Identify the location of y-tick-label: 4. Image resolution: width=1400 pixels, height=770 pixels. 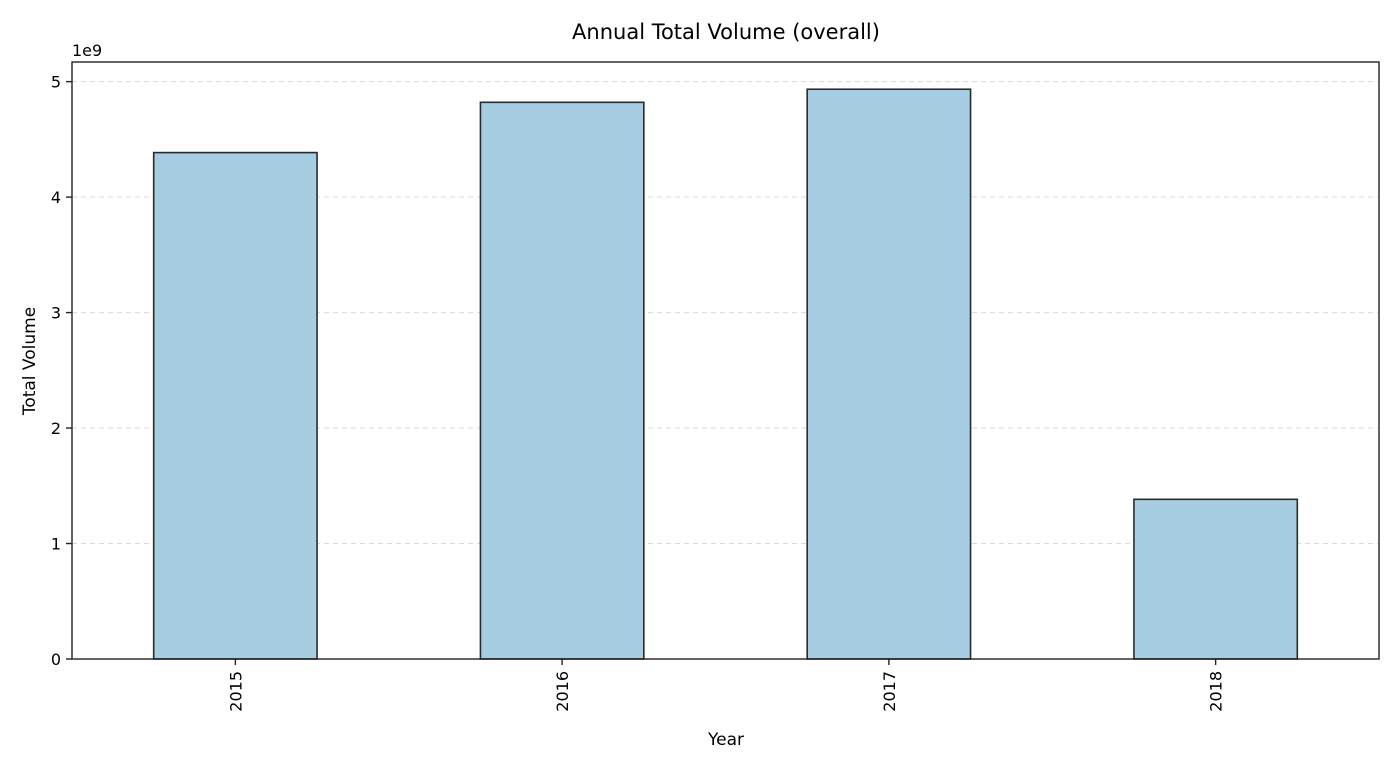
(56, 197).